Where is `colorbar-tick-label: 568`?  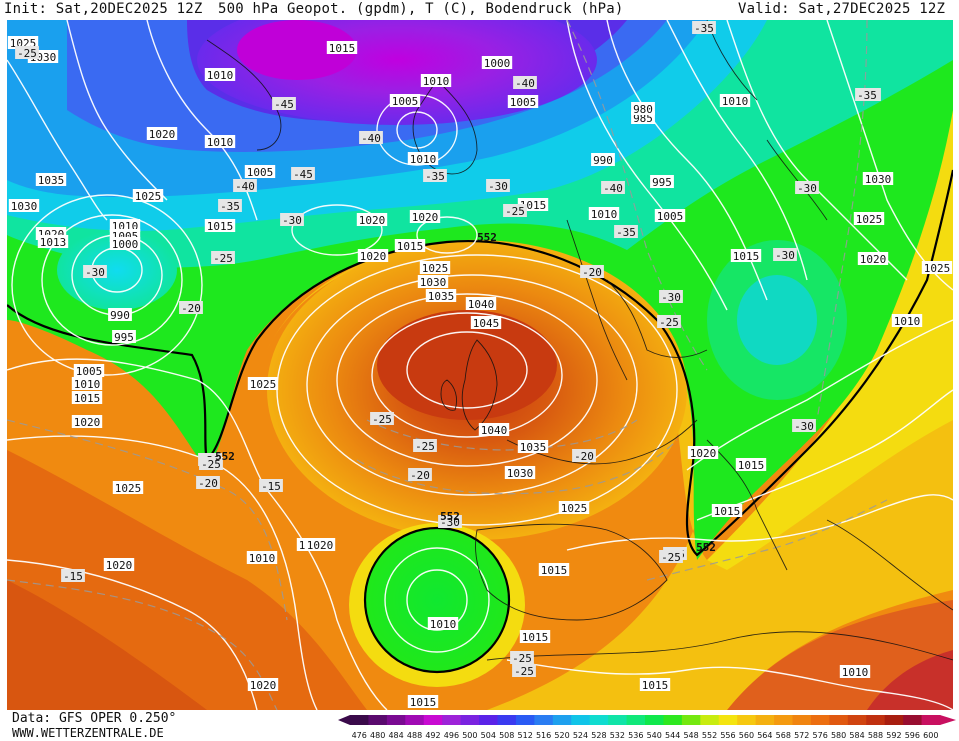 colorbar-tick-label: 568 is located at coordinates (783, 735).